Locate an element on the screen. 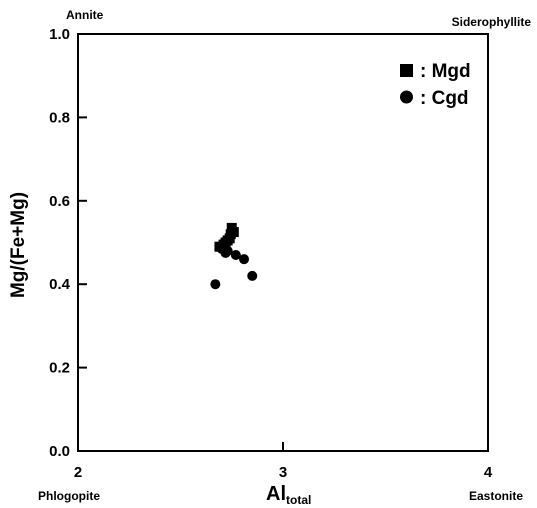 This screenshot has width=537, height=508. x-tick-label: 3 is located at coordinates (283, 472).